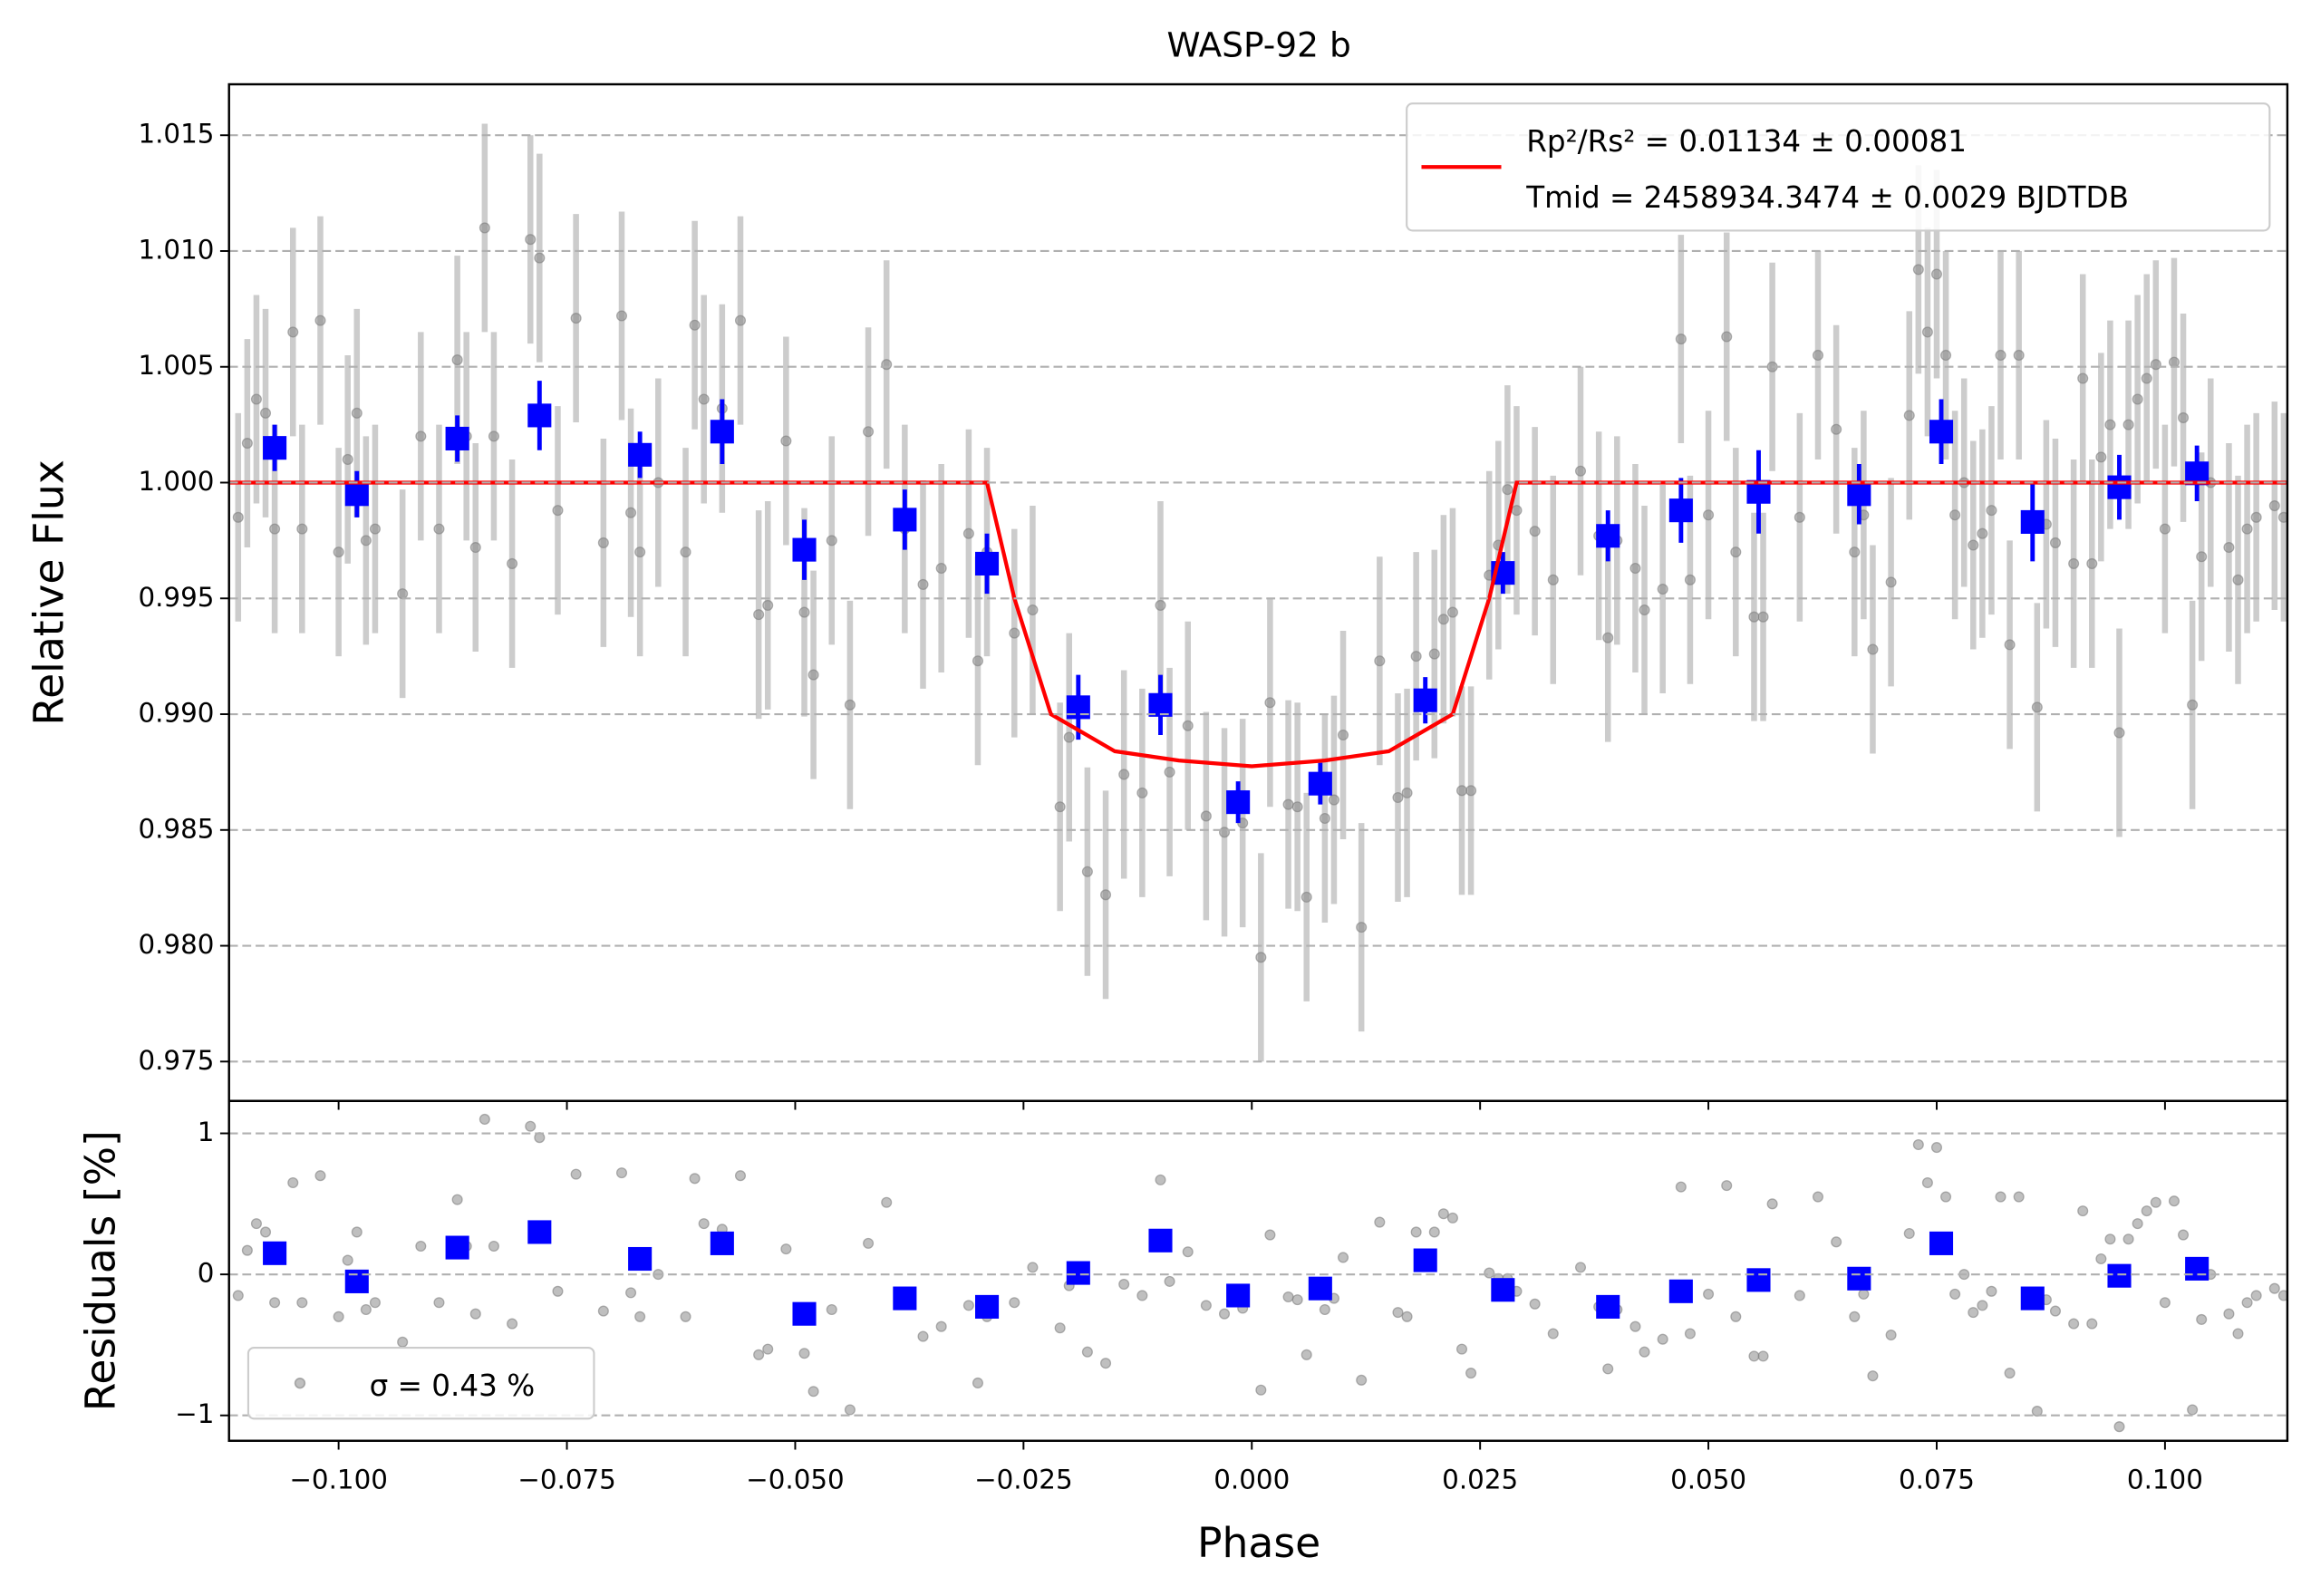 Image resolution: width=2311 pixels, height=1596 pixels. I want to click on x-tick-label: 0.000, so click(1252, 1479).